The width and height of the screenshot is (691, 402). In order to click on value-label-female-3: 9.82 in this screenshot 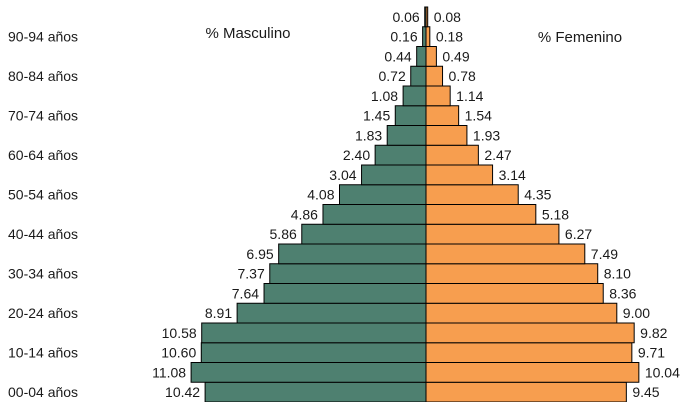, I will do `click(653, 333)`.